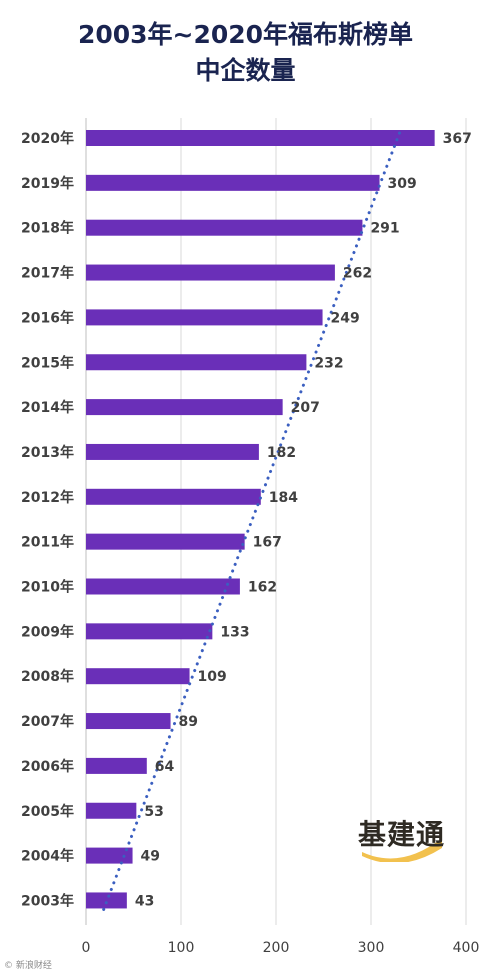  I want to click on x-tick-label: 0, so click(86, 948).